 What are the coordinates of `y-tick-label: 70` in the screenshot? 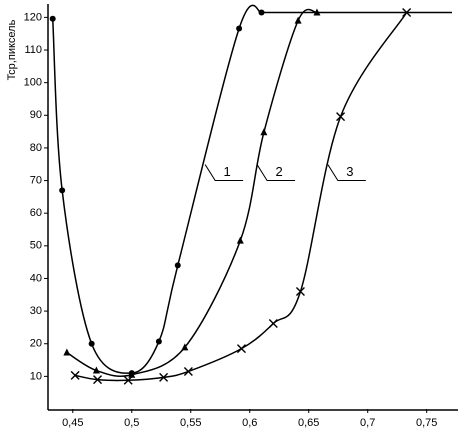 It's located at (36, 180).